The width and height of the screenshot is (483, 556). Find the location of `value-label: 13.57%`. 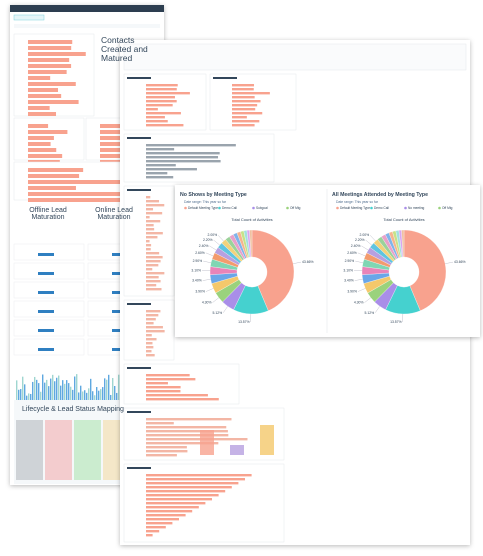

value-label: 13.57% is located at coordinates (396, 322).